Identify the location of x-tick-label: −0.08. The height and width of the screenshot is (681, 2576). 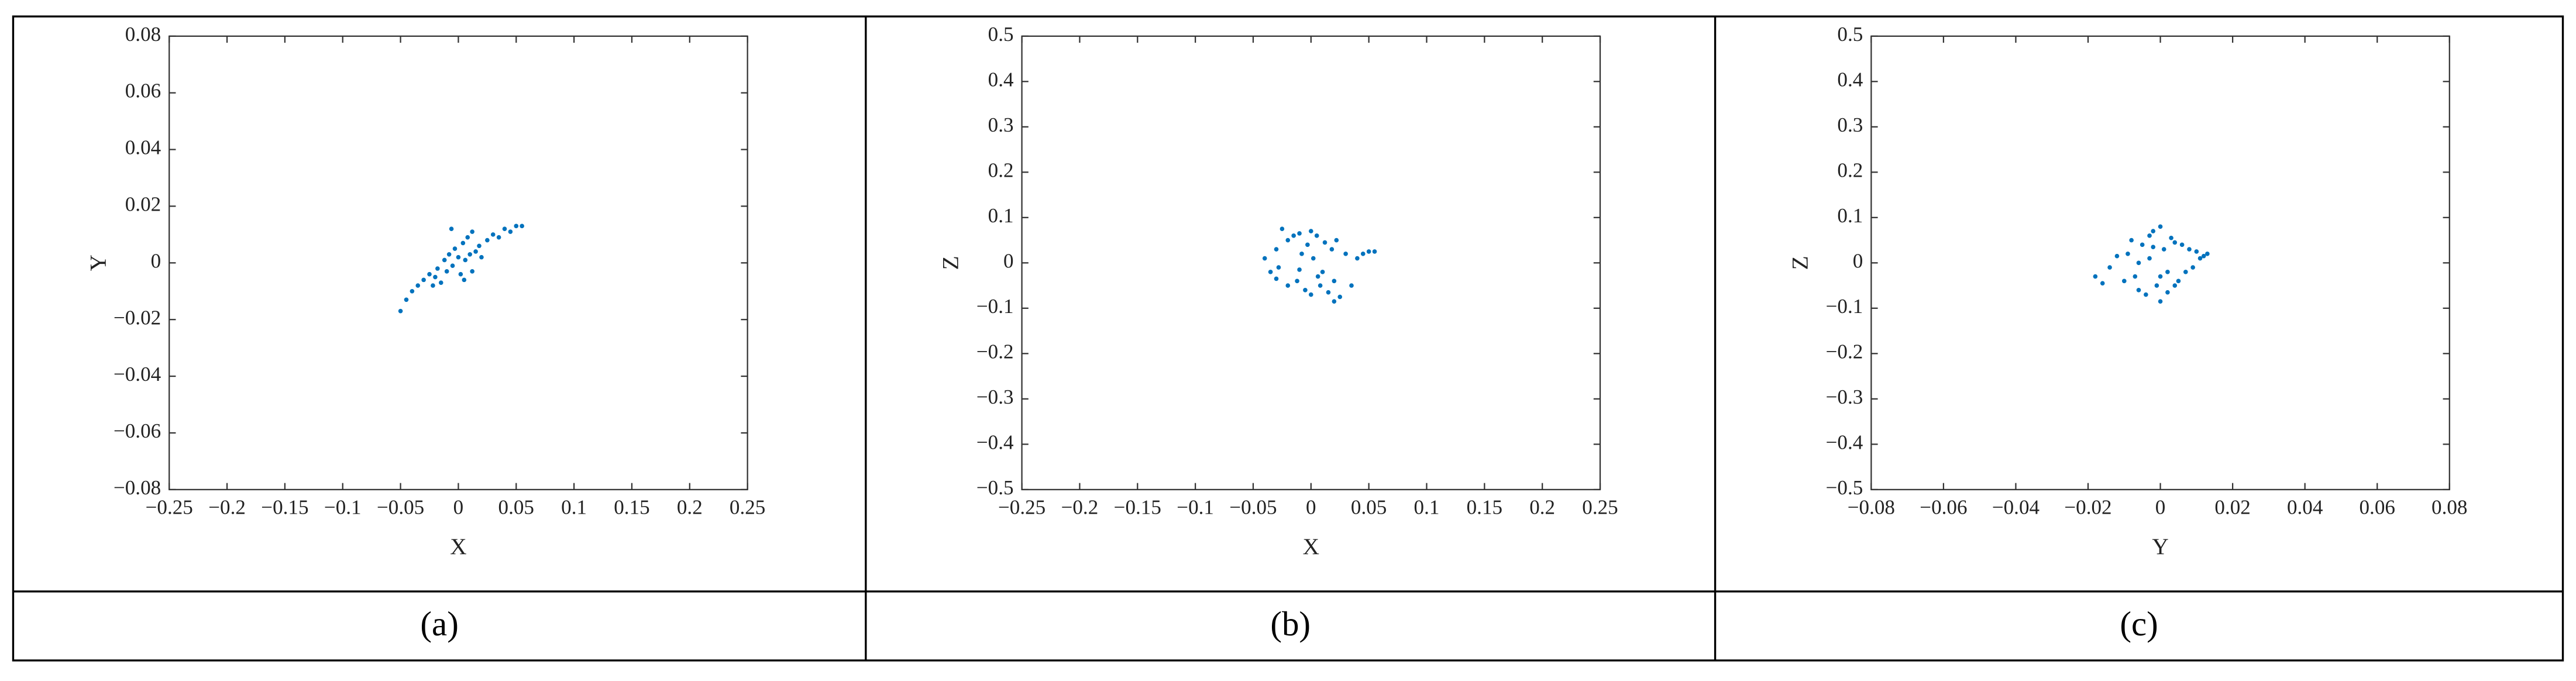
(1872, 507).